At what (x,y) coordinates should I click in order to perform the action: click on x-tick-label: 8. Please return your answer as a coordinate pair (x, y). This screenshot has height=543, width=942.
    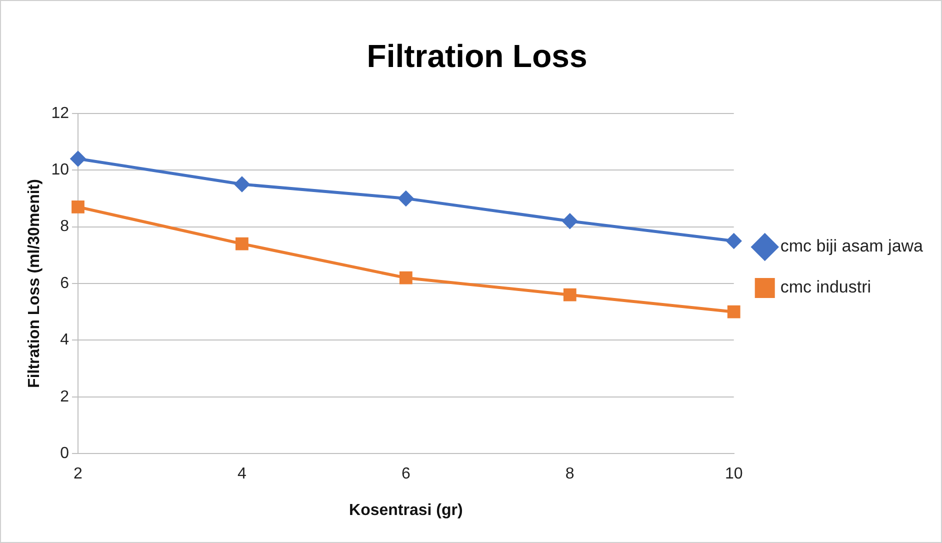
    Looking at the image, I should click on (569, 474).